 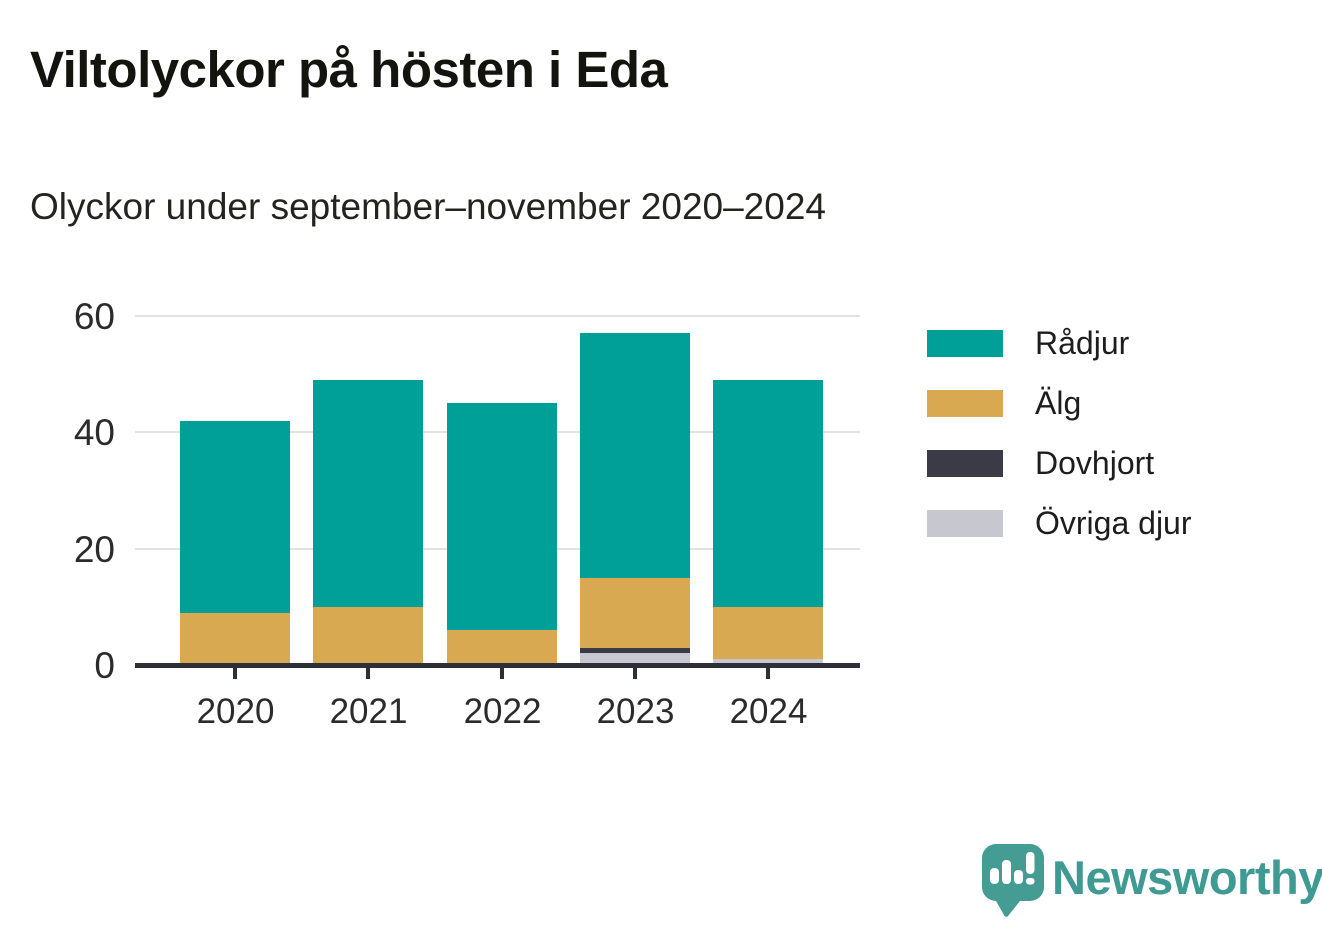 I want to click on y-axis-tick-label: 0, so click(x=104, y=665).